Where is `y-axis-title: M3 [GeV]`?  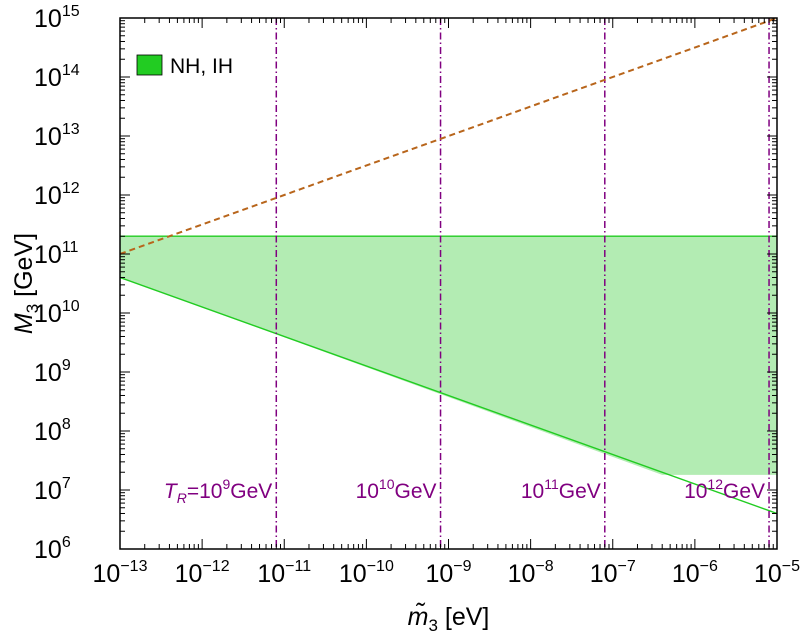 y-axis-title: M3 [GeV] is located at coordinates (26, 283).